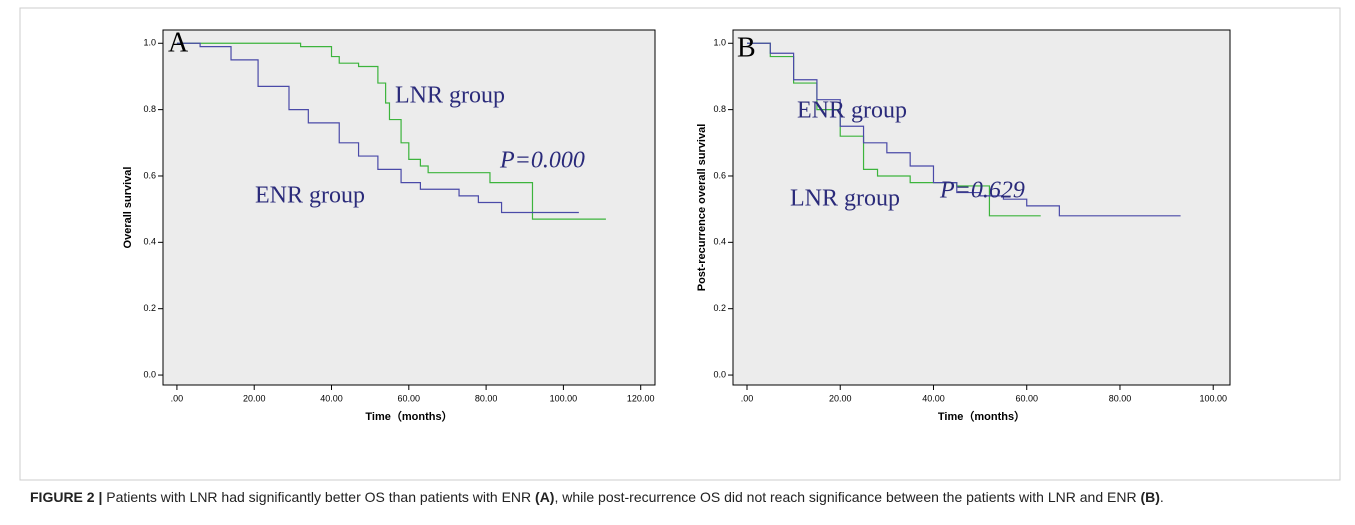 This screenshot has width=1355, height=525. I want to click on annotation: P=0.629, so click(982, 191).